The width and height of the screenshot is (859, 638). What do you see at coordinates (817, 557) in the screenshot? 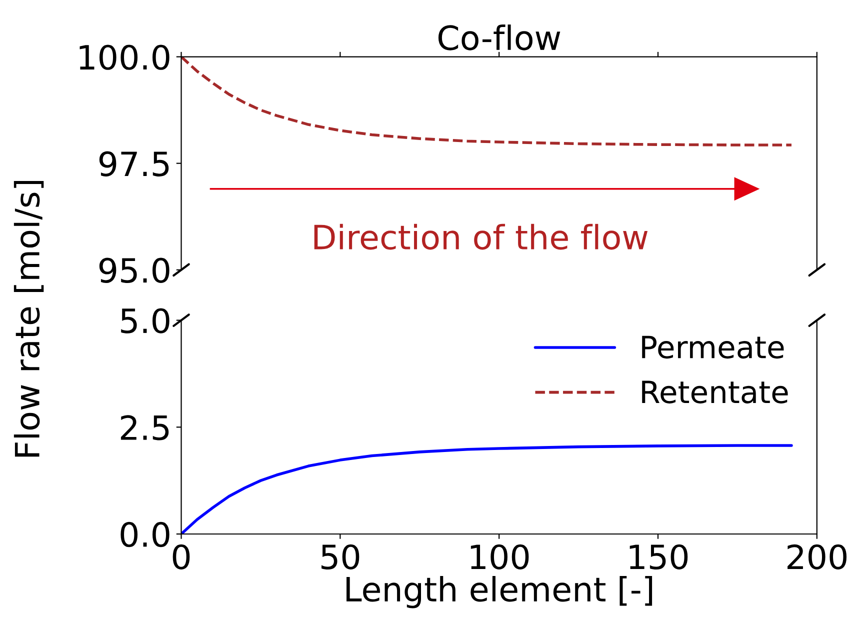
I see `x-tick-label: 200` at bounding box center [817, 557].